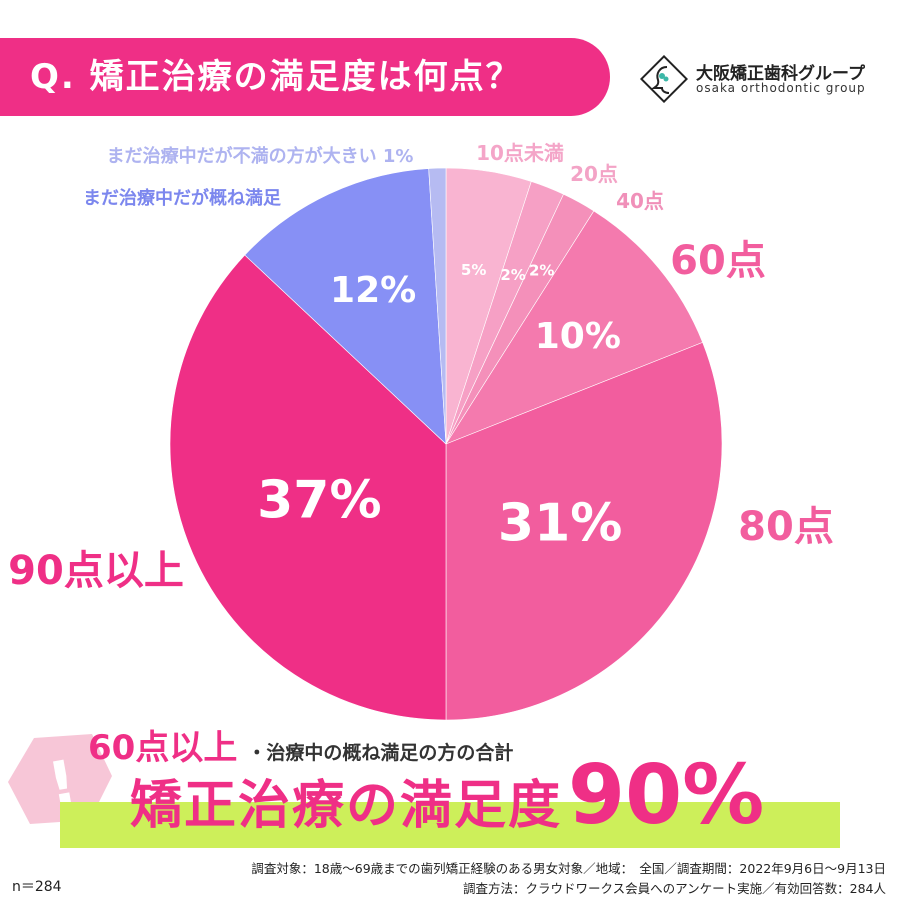 The width and height of the screenshot is (900, 900). Describe the element at coordinates (780, 74) in the screenshot. I see `logo-name: 大阪矯正歯科グループ` at that location.